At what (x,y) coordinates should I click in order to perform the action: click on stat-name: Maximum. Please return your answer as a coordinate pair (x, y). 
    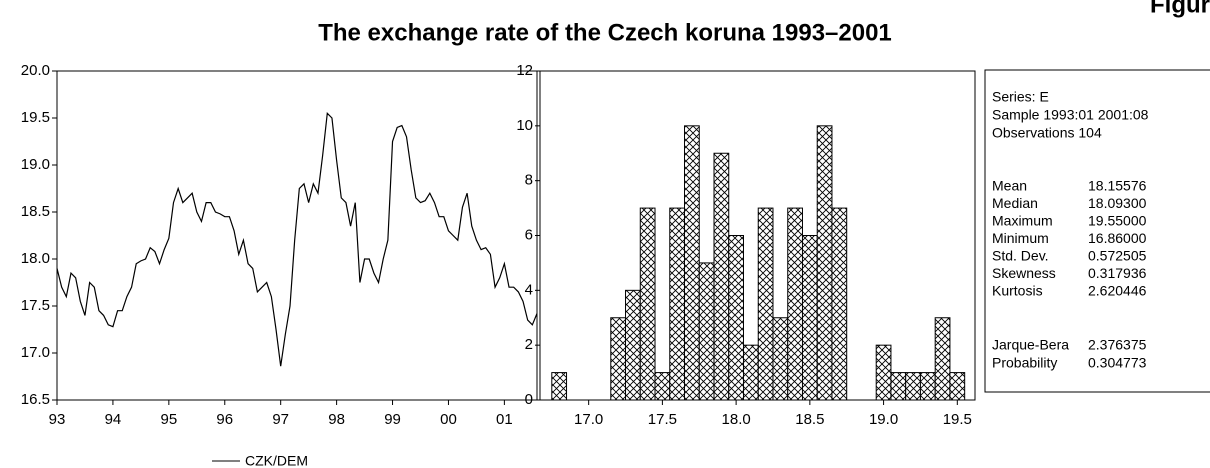
    Looking at the image, I should click on (1022, 221).